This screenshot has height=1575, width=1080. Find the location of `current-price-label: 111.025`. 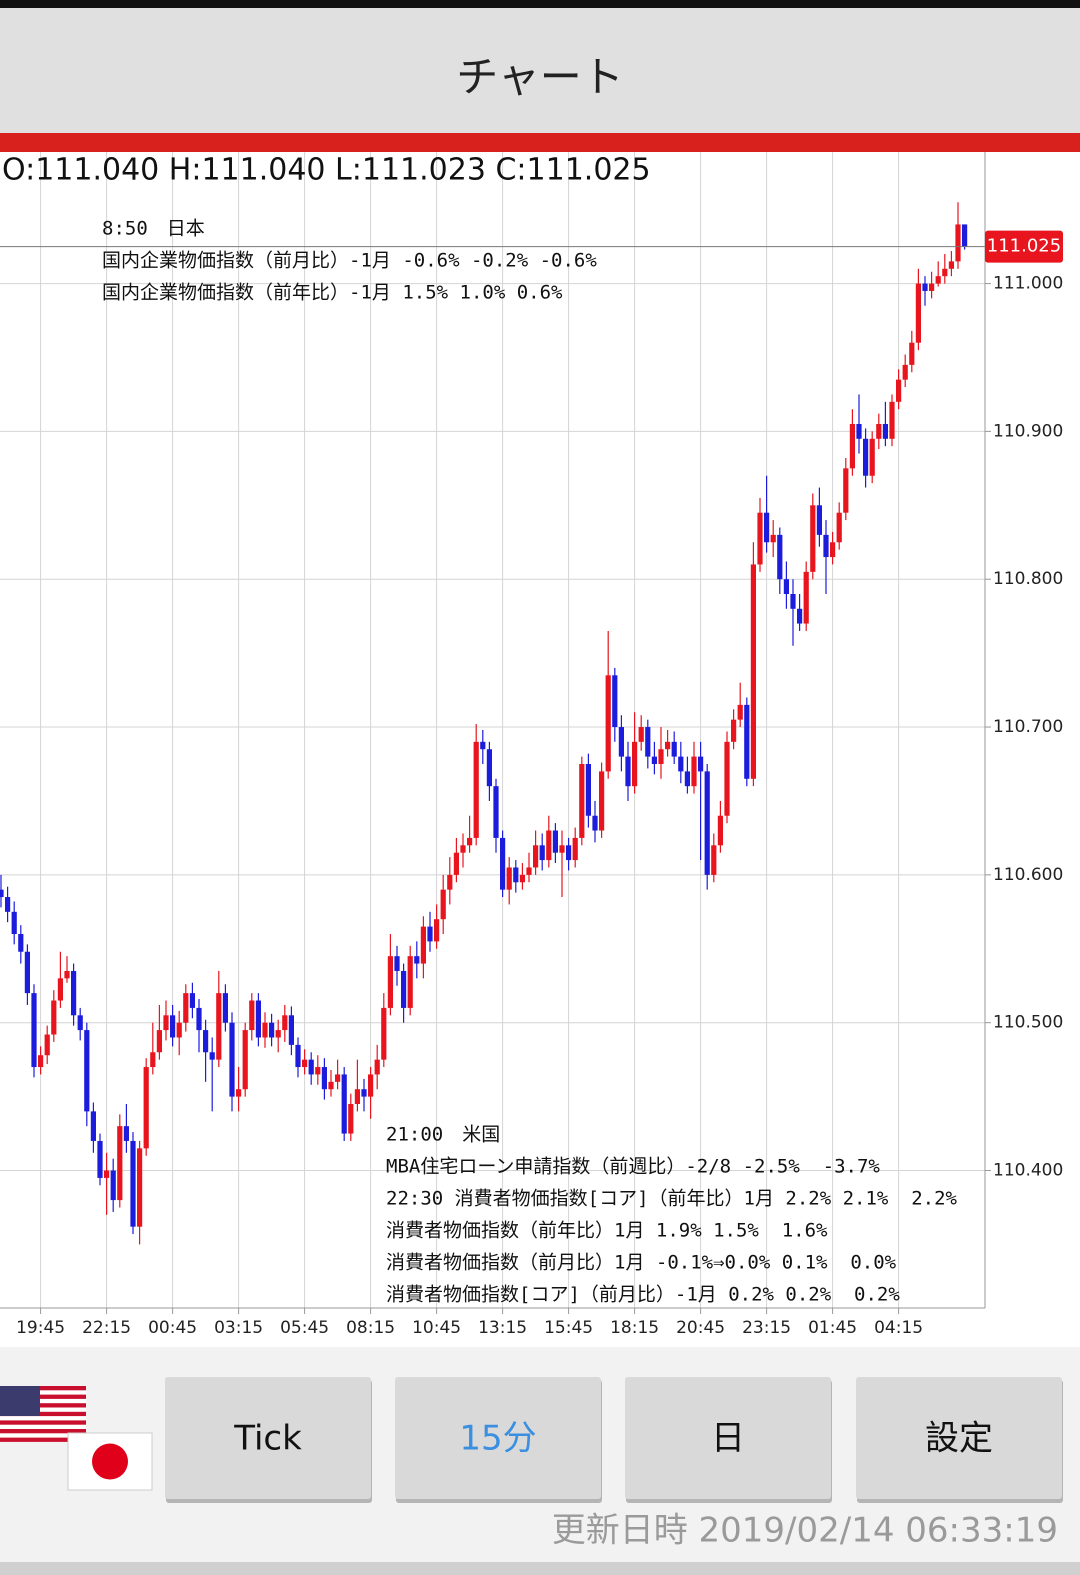

current-price-label: 111.025 is located at coordinates (1024, 246).